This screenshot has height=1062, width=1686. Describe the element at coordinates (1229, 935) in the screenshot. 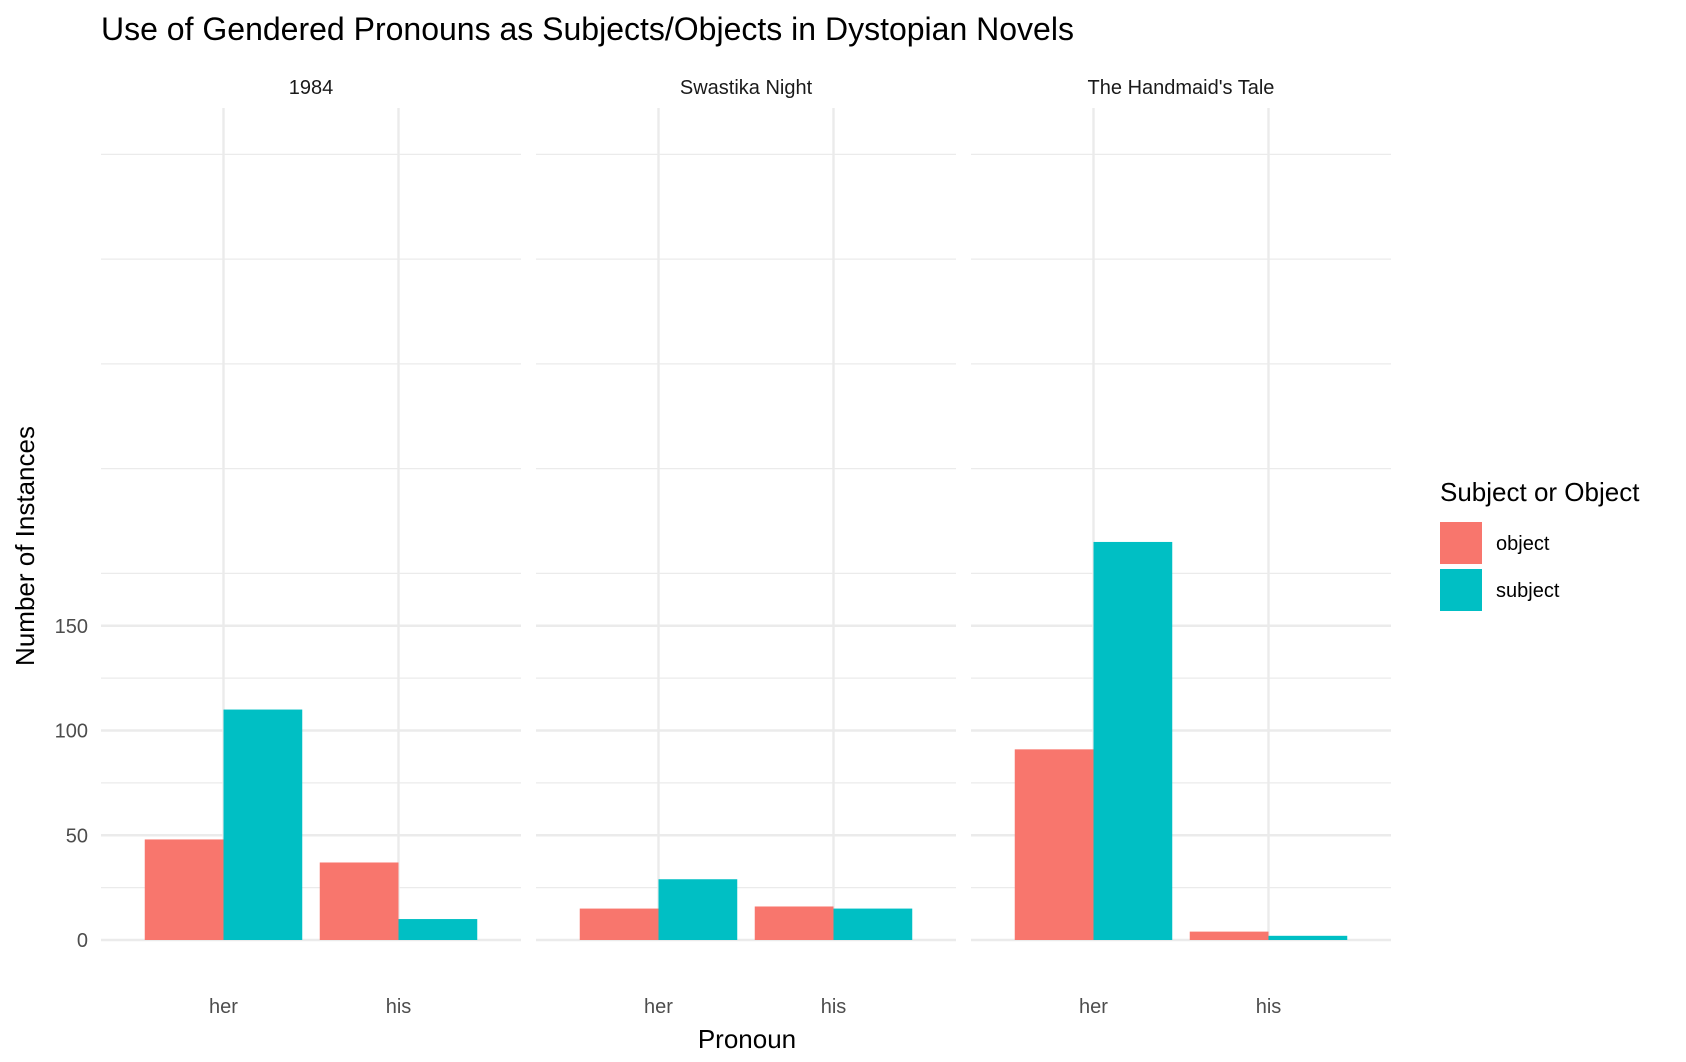

I see `bar-the-handmaid-s-tale-his-object` at that location.